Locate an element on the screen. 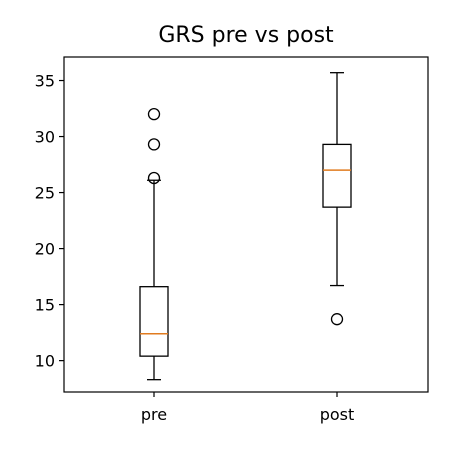 This screenshot has height=450, width=450. pre-box is located at coordinates (154, 321).